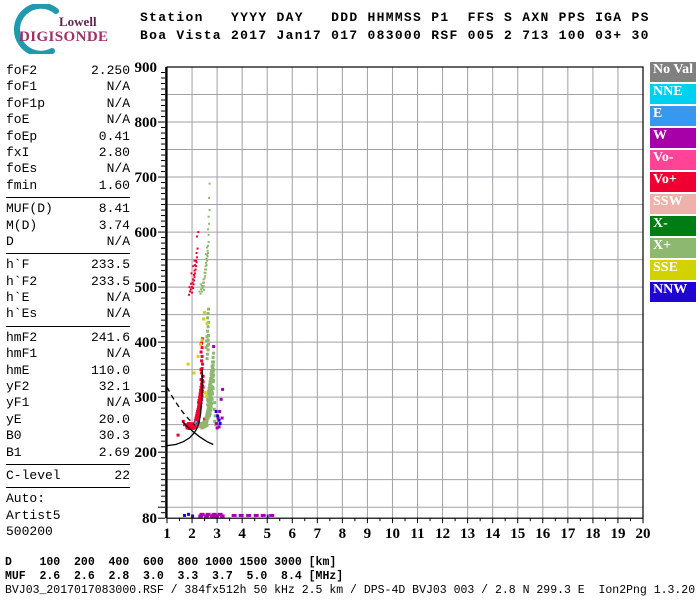 This screenshot has width=700, height=600. Describe the element at coordinates (568, 534) in the screenshot. I see `x-axis-label: 17` at that location.